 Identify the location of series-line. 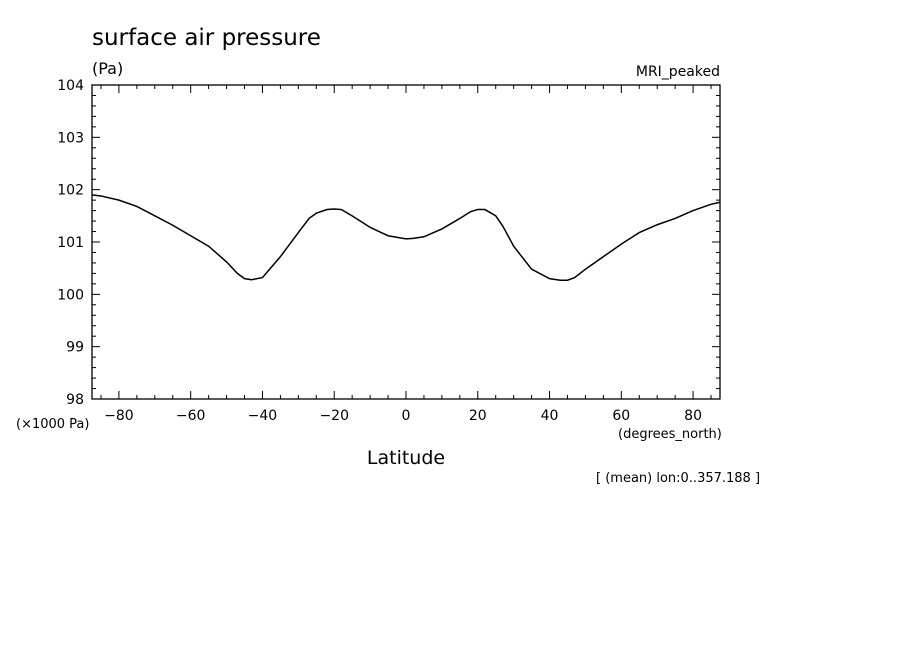
(406, 237).